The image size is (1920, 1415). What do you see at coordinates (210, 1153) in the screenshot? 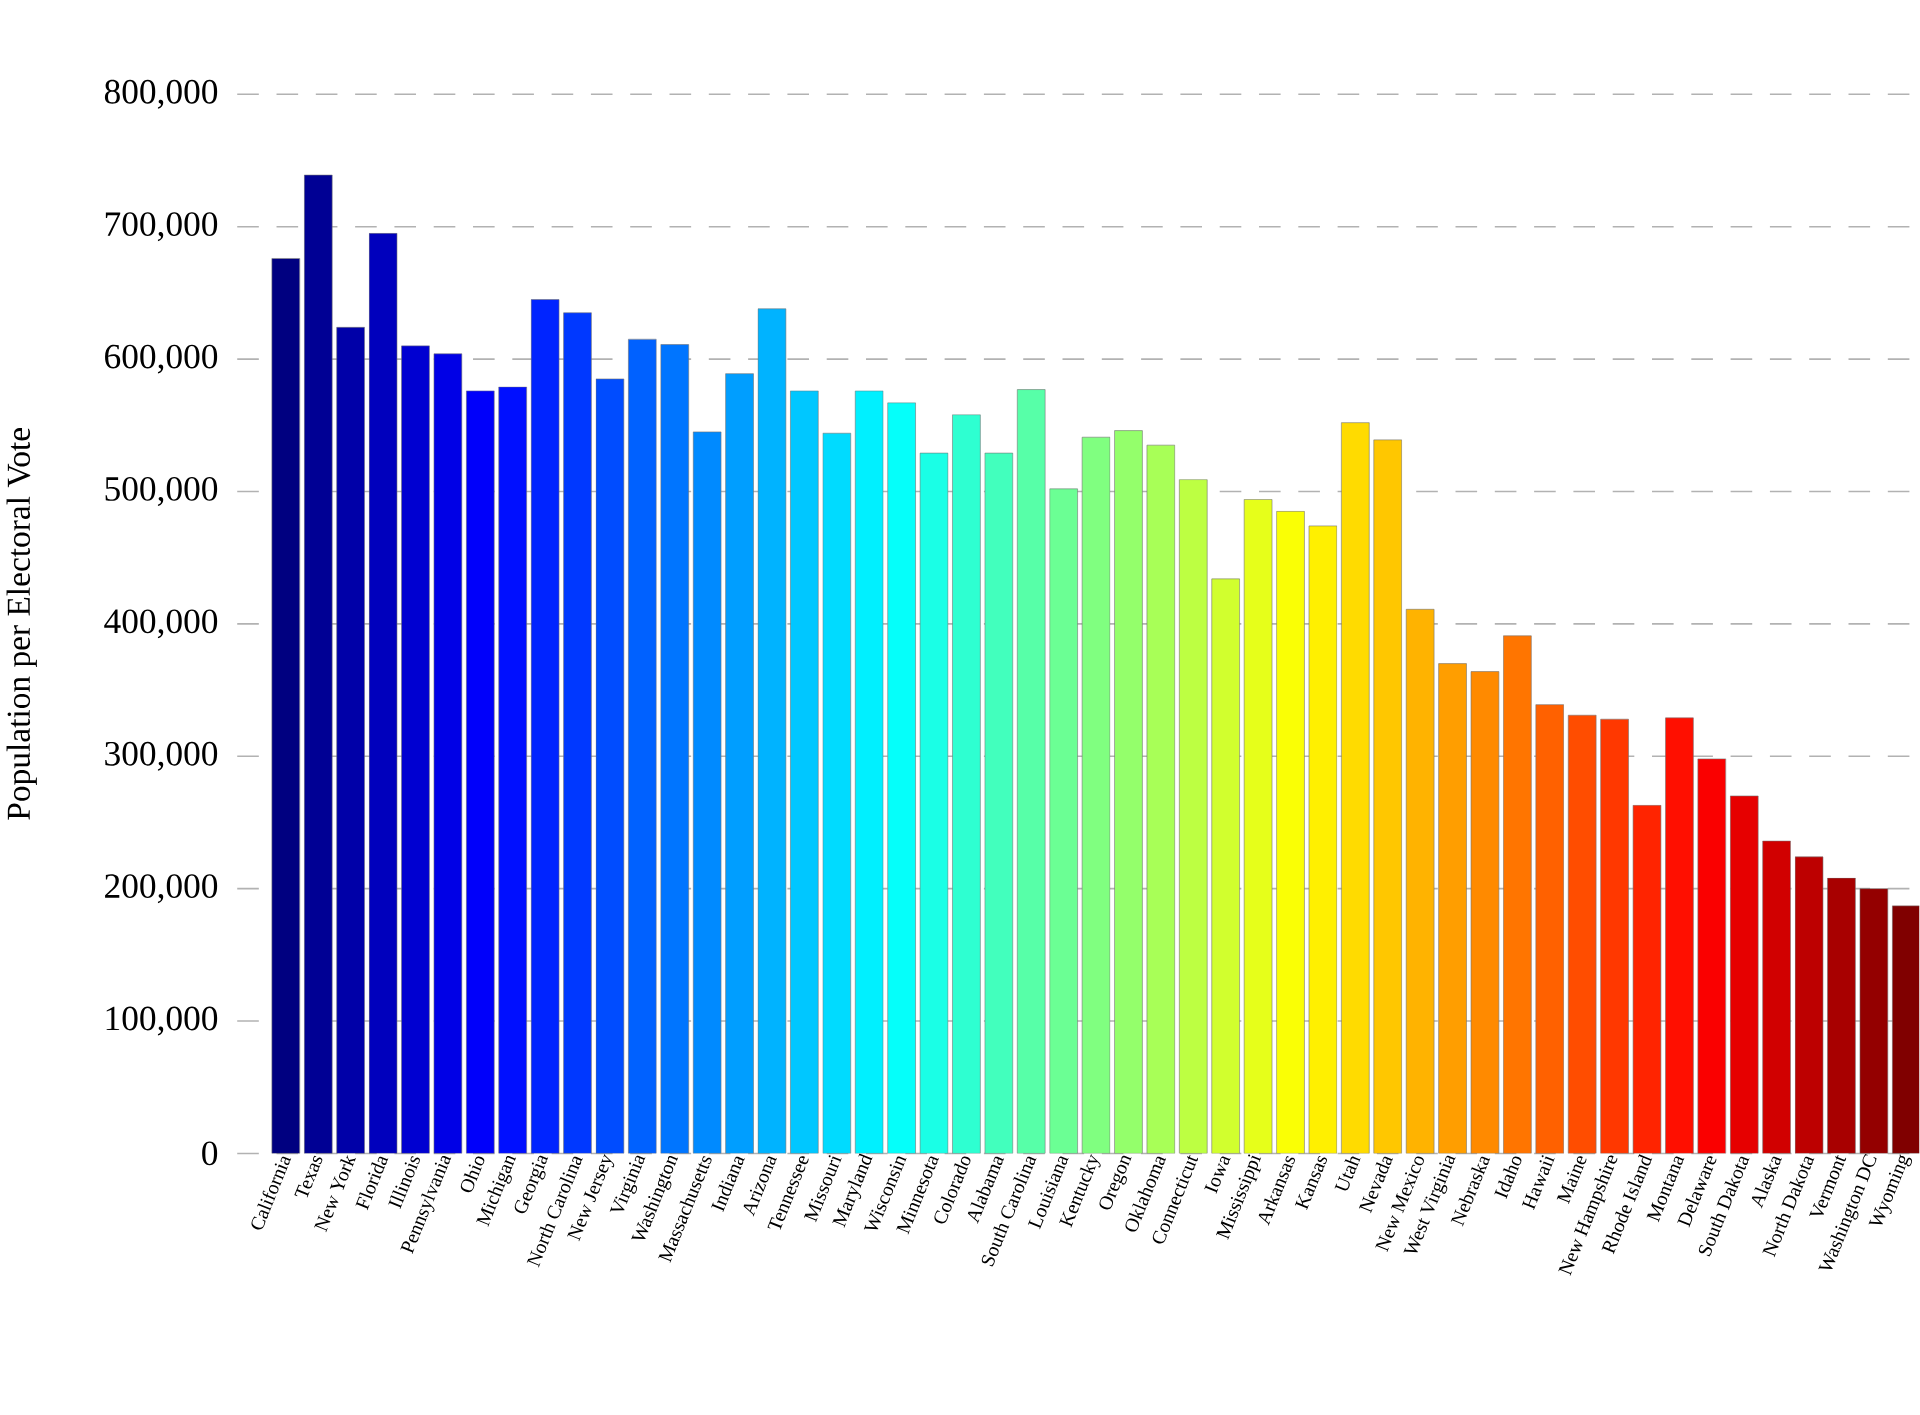
I see `y-tick-label: 0` at bounding box center [210, 1153].